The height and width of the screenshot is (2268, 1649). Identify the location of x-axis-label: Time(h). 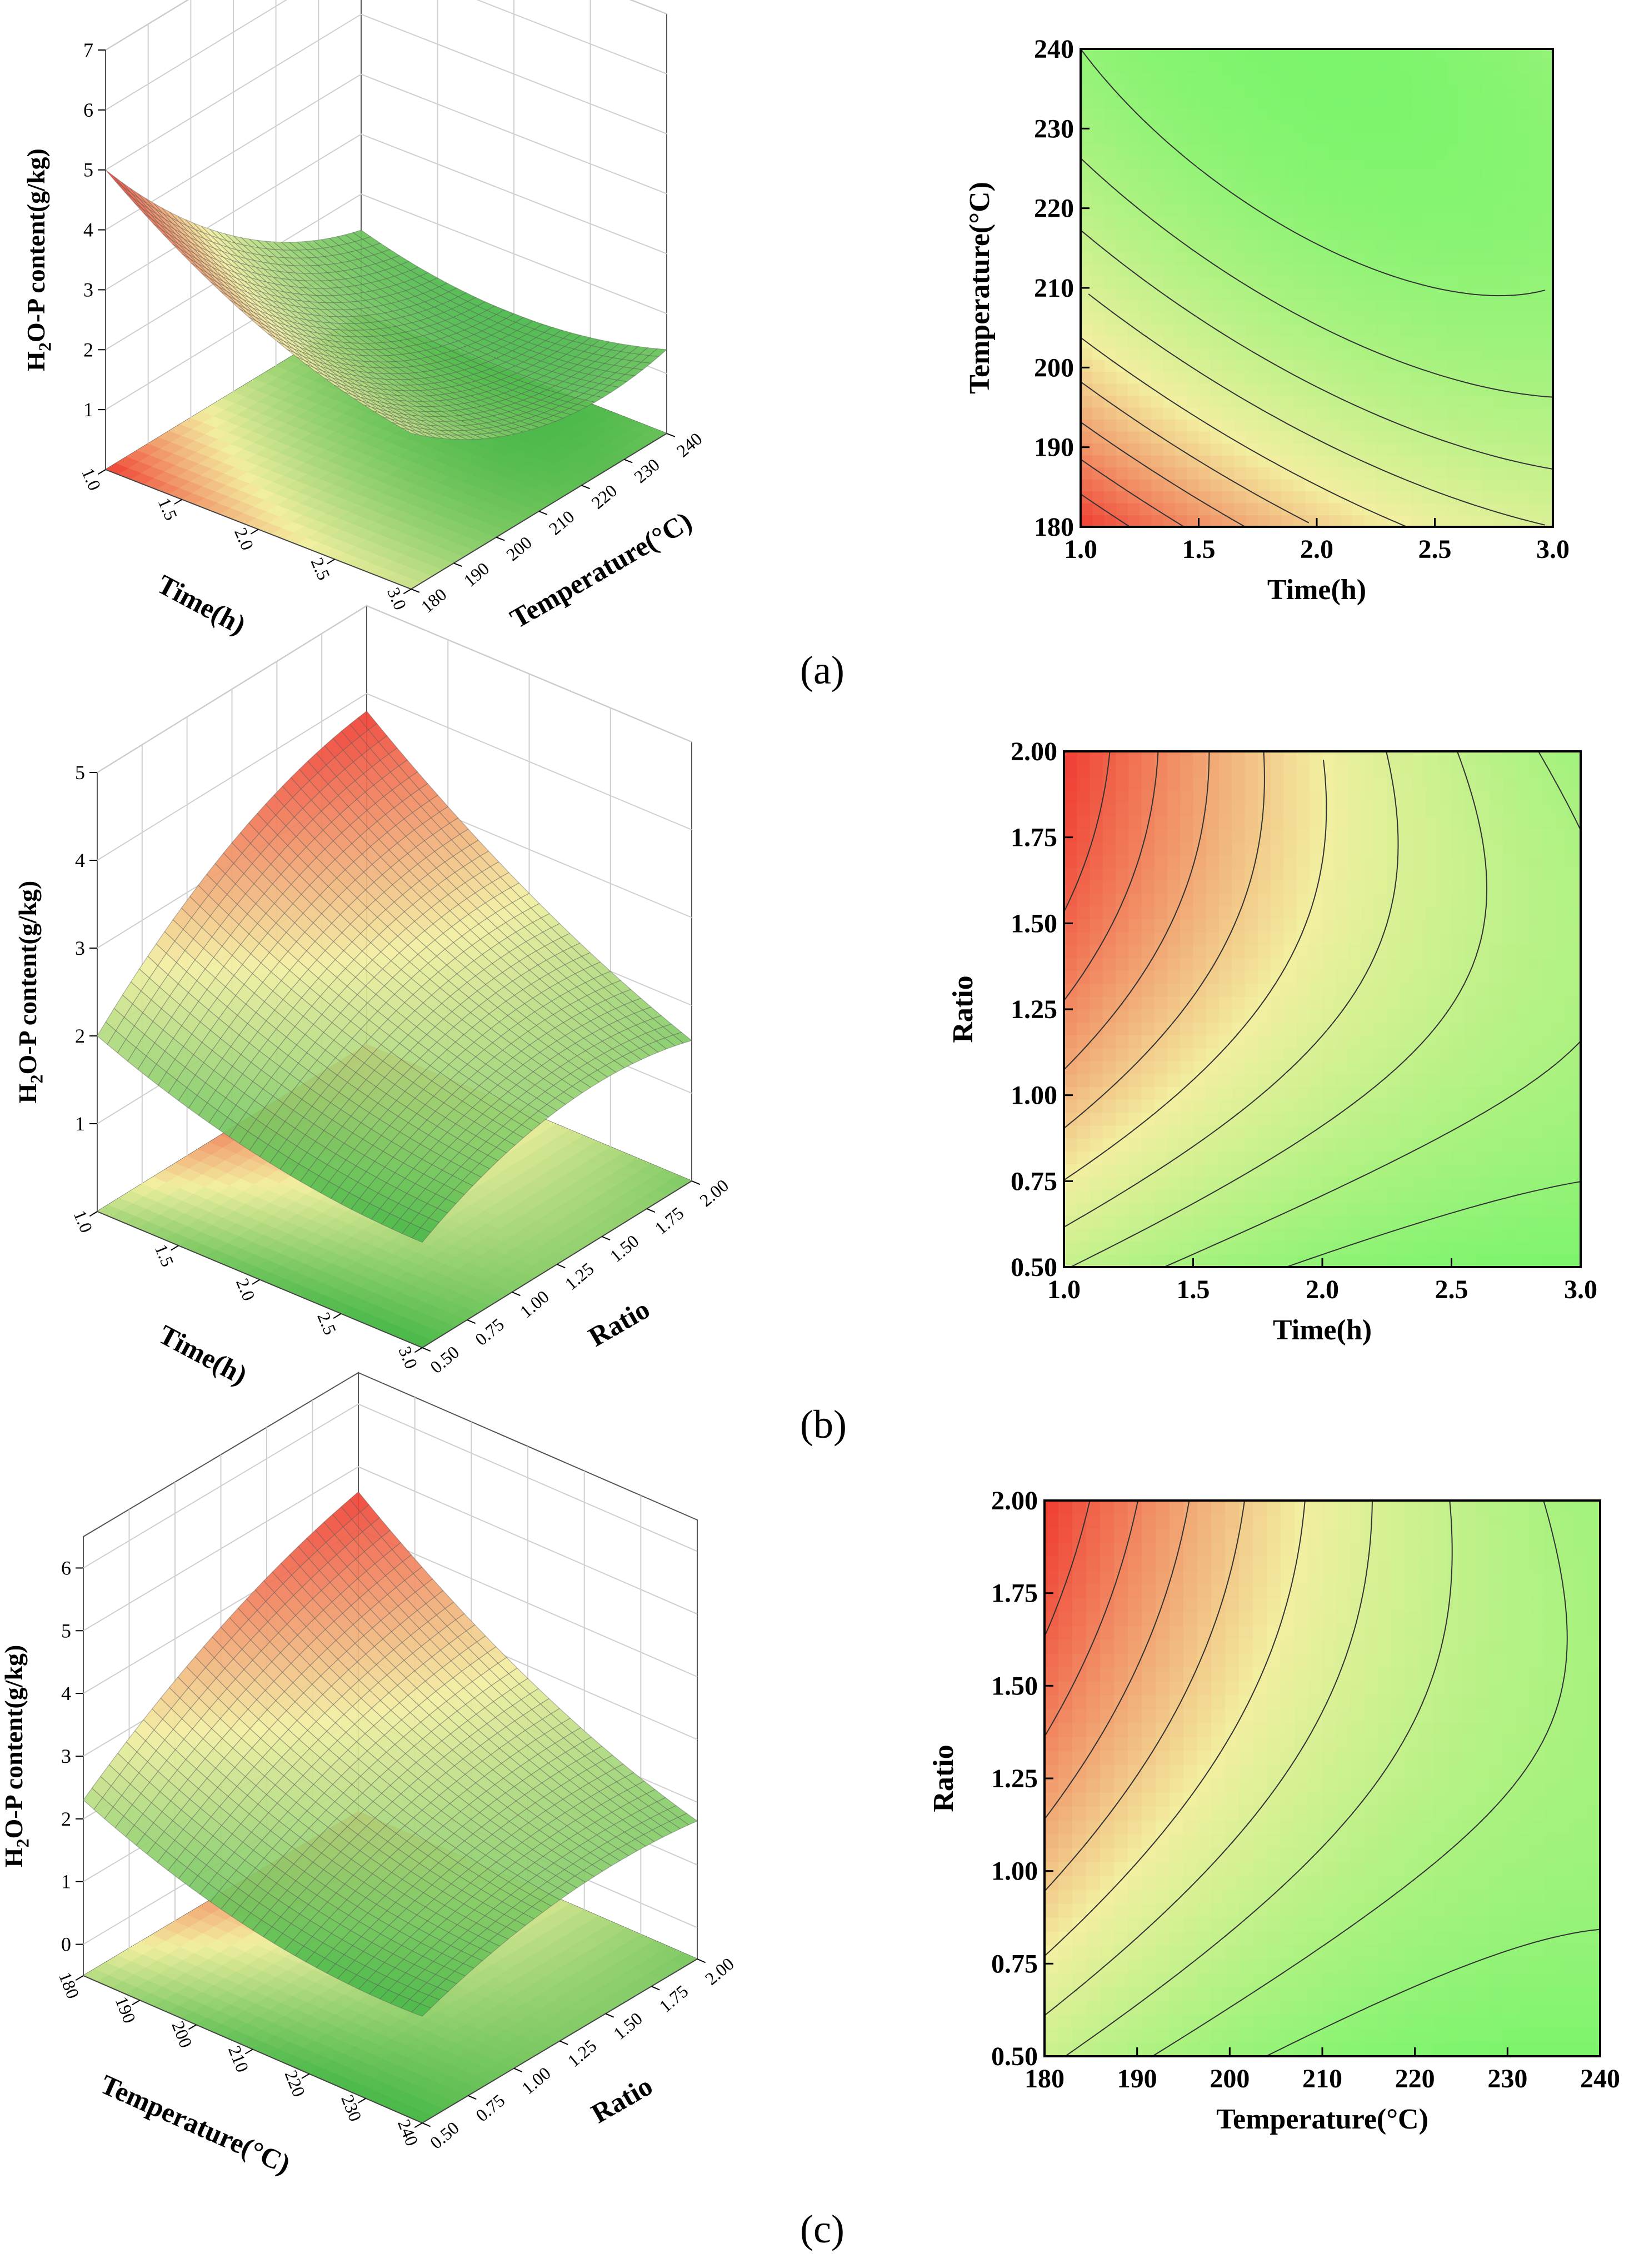
(204, 1355).